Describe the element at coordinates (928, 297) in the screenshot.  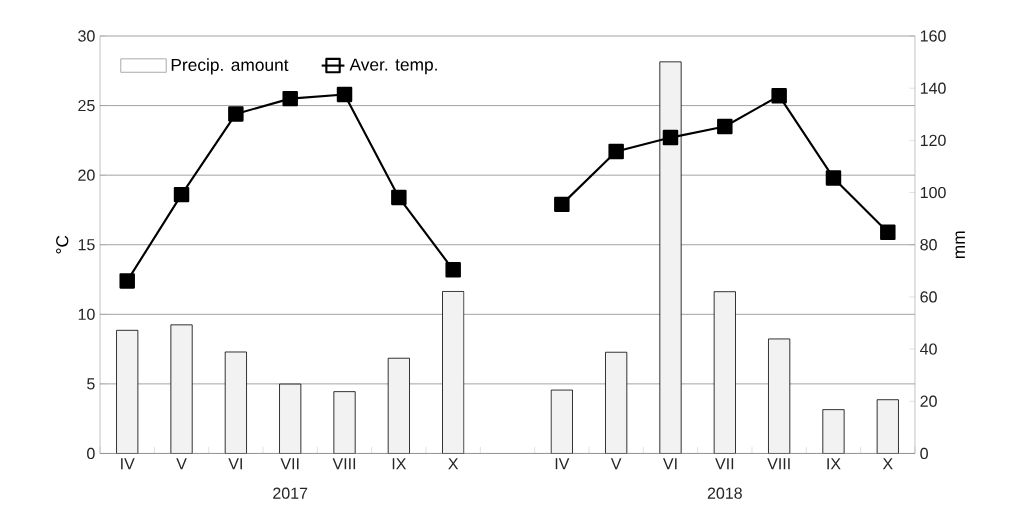
I see `y2-tick-label: 60` at that location.